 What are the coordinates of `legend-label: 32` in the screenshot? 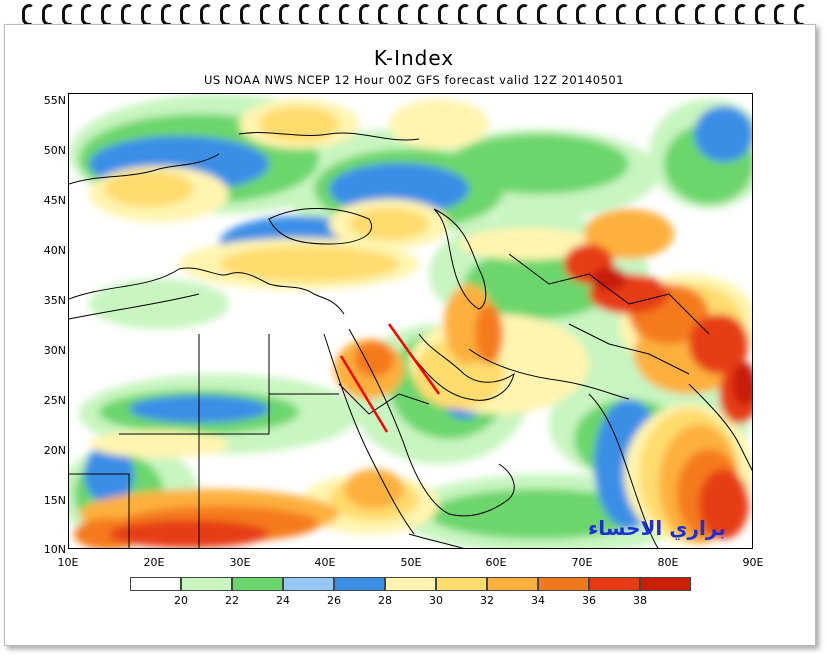 It's located at (487, 600).